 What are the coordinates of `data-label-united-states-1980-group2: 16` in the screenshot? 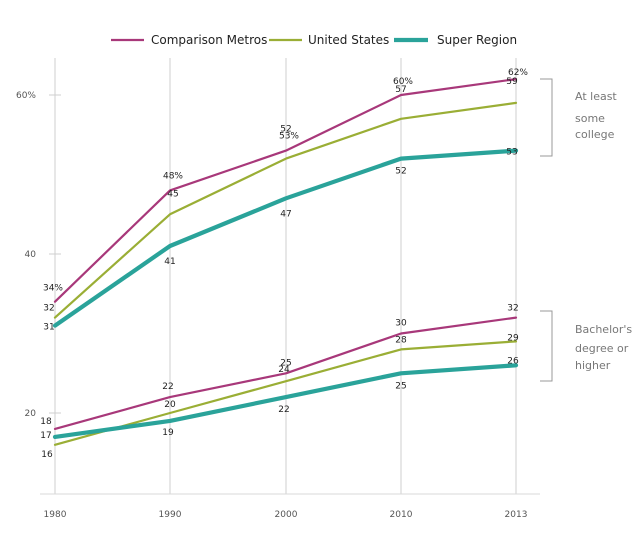 It's located at (47, 455).